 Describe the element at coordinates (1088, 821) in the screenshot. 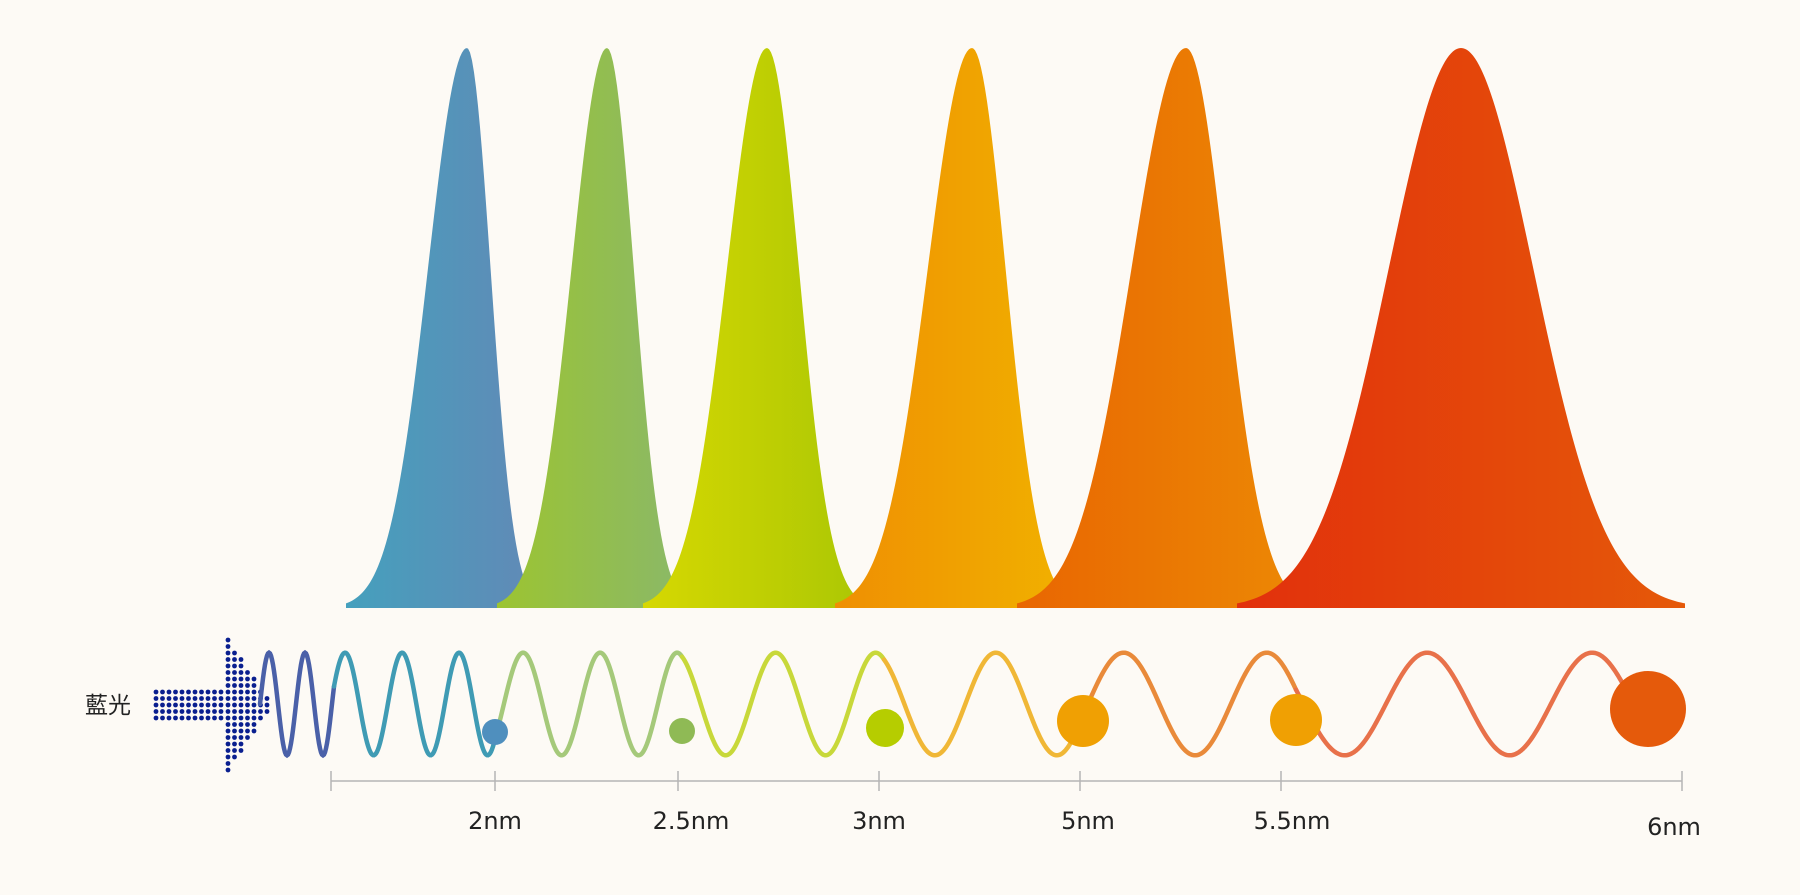

I see `scale-label: 5nm` at that location.